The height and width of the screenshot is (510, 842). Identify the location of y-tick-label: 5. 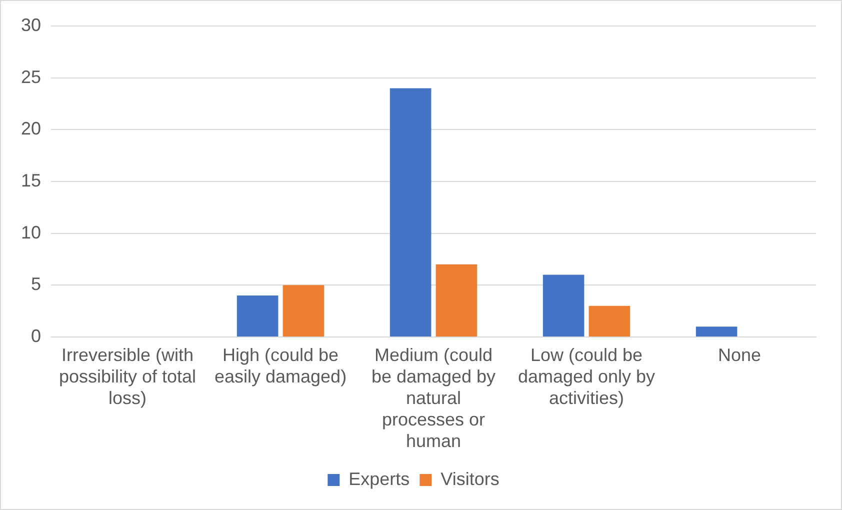
(36, 284).